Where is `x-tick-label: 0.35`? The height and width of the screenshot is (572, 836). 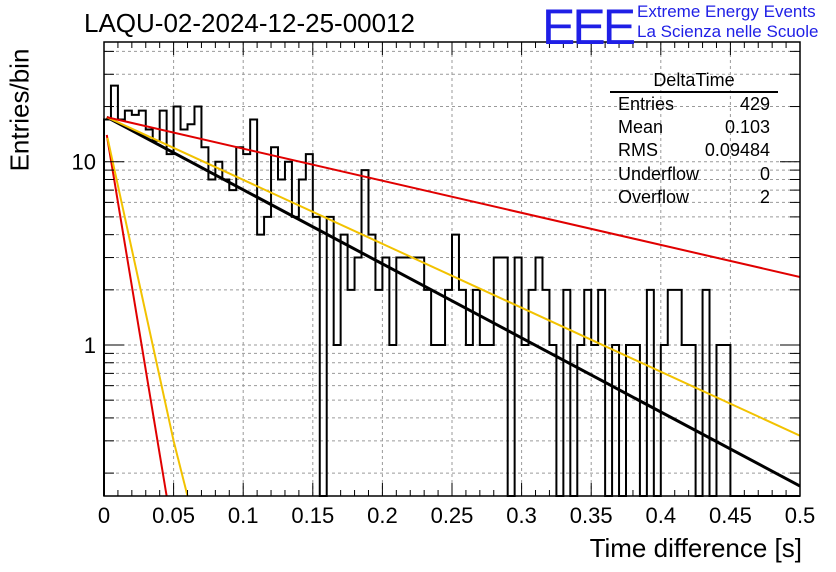
x-tick-label: 0.35 is located at coordinates (591, 515).